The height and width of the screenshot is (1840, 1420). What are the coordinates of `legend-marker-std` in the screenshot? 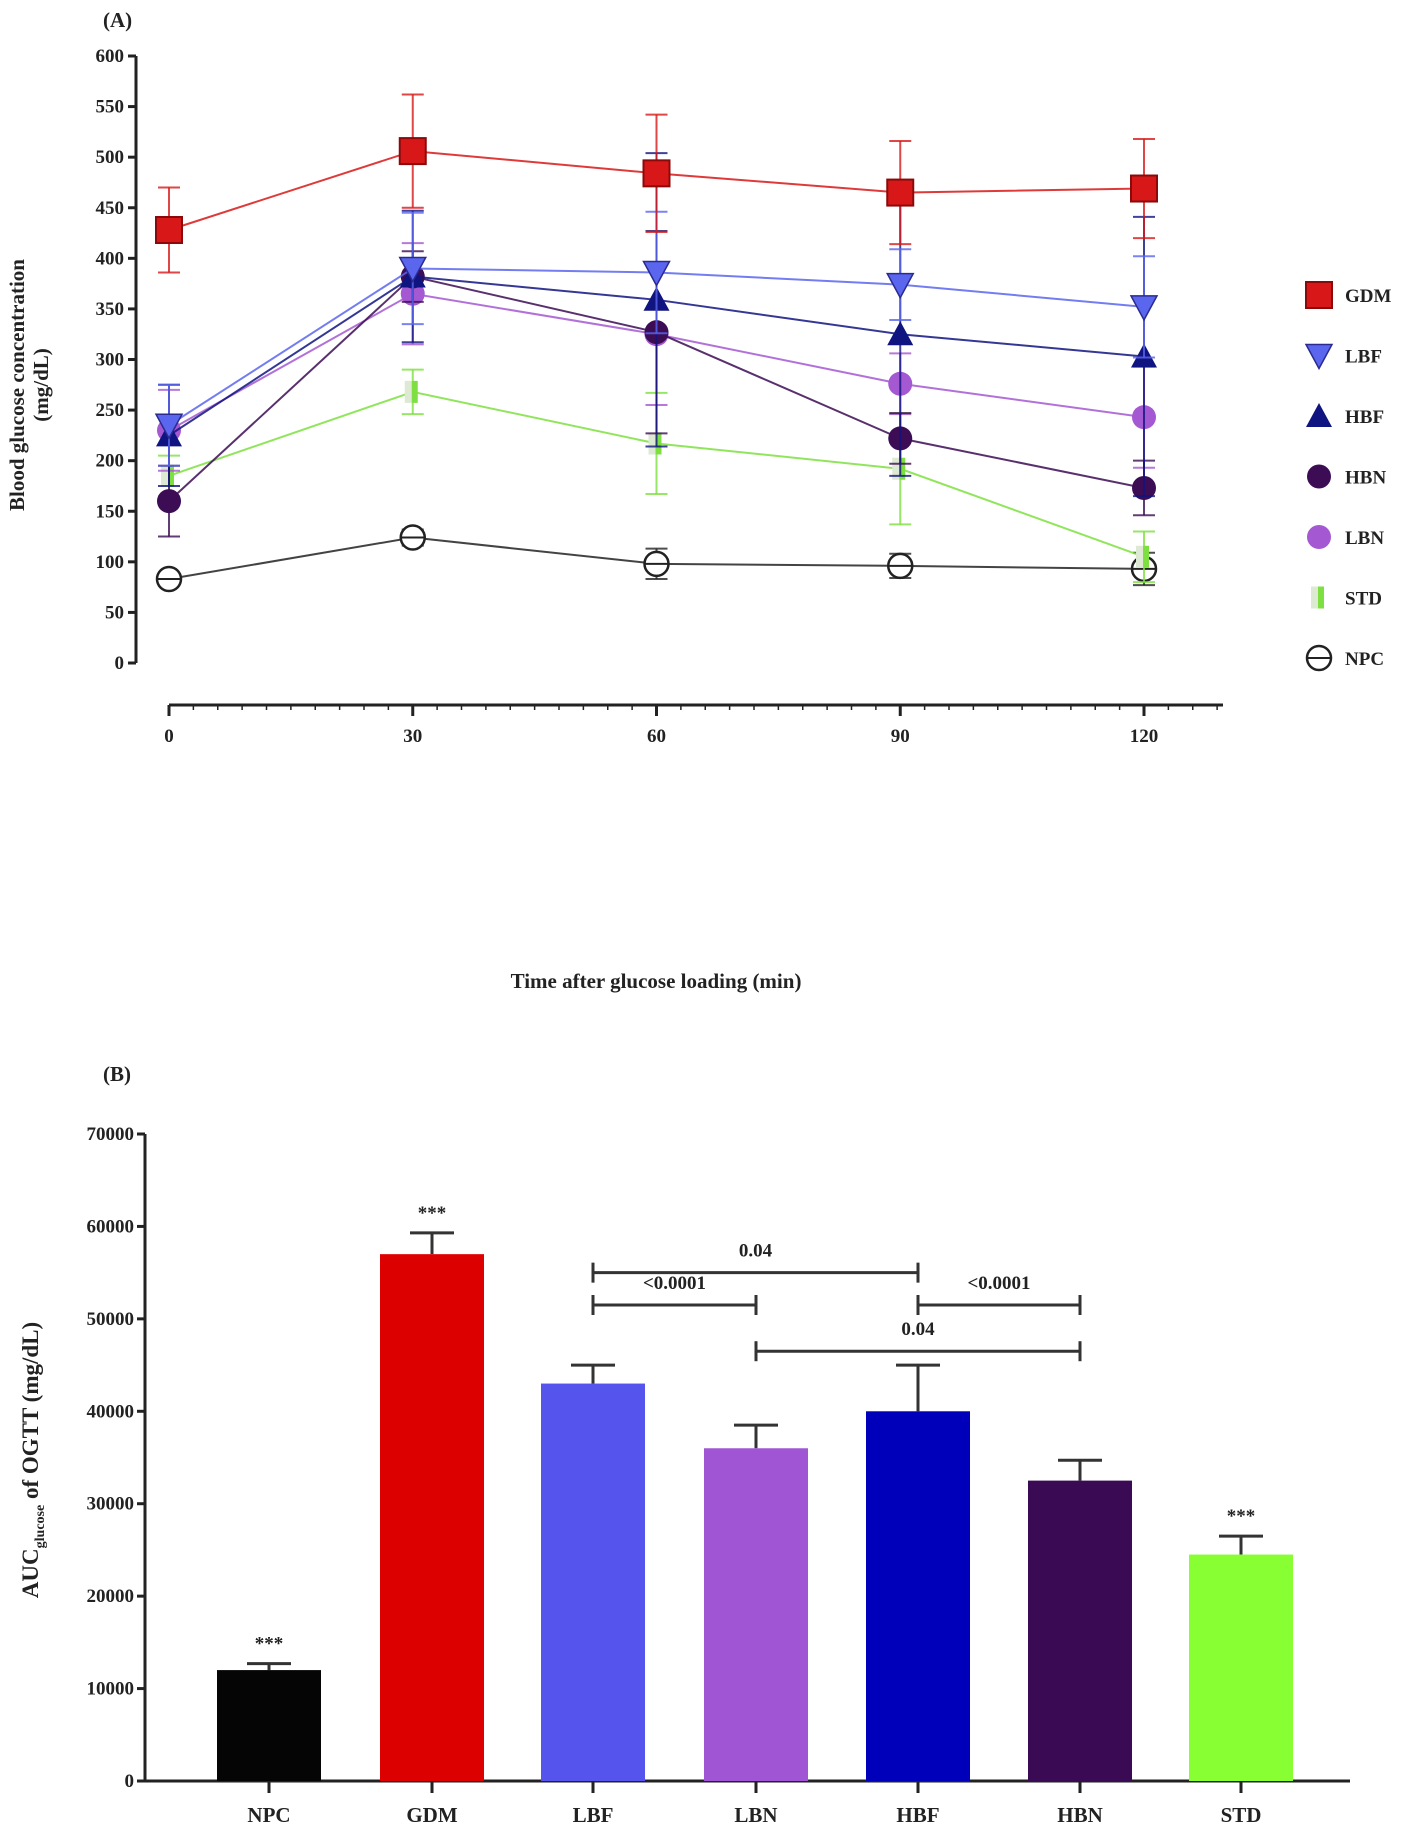 It's located at (1321, 597).